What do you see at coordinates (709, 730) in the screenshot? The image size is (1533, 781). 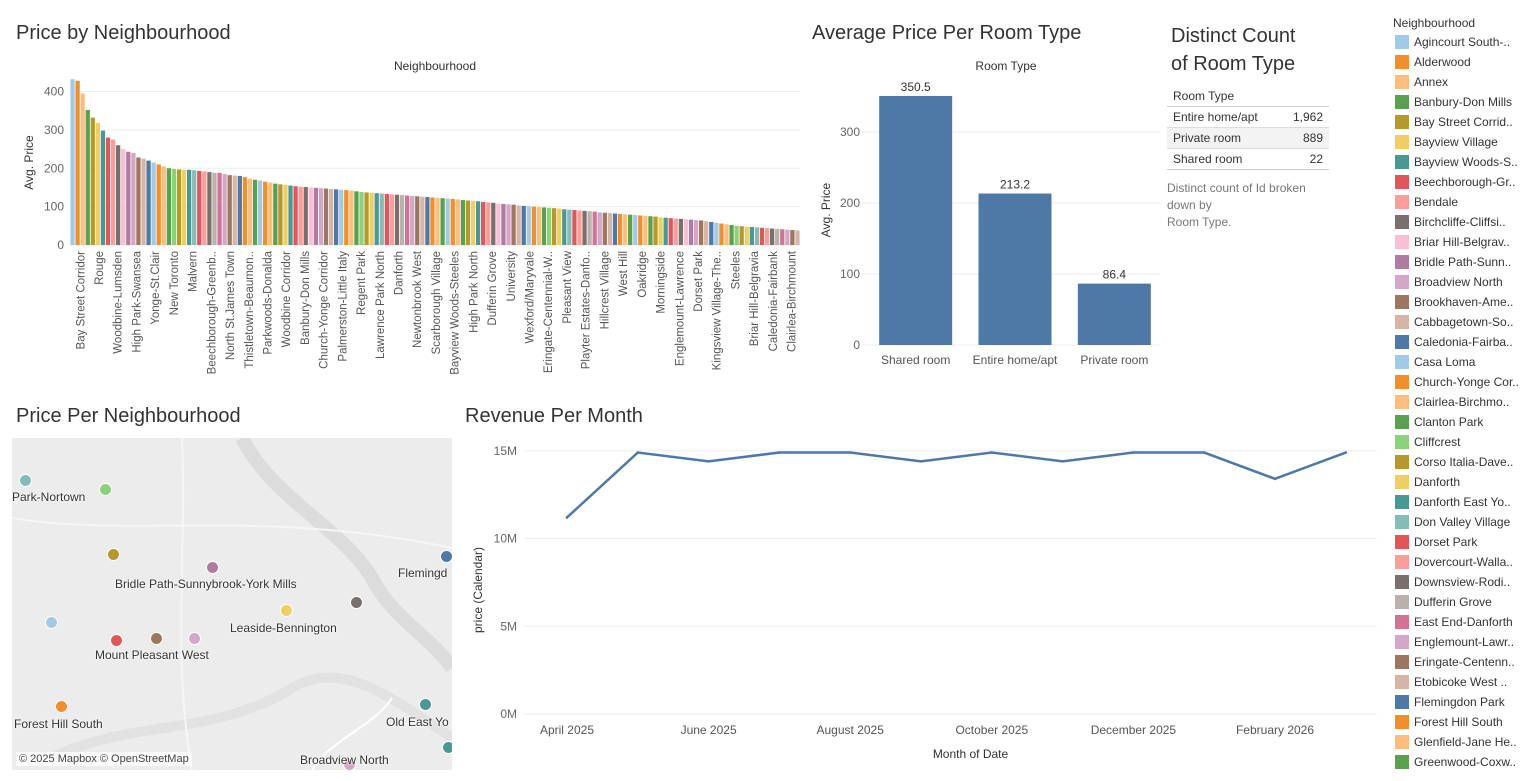 I see `x-tick-label: June 2025` at bounding box center [709, 730].